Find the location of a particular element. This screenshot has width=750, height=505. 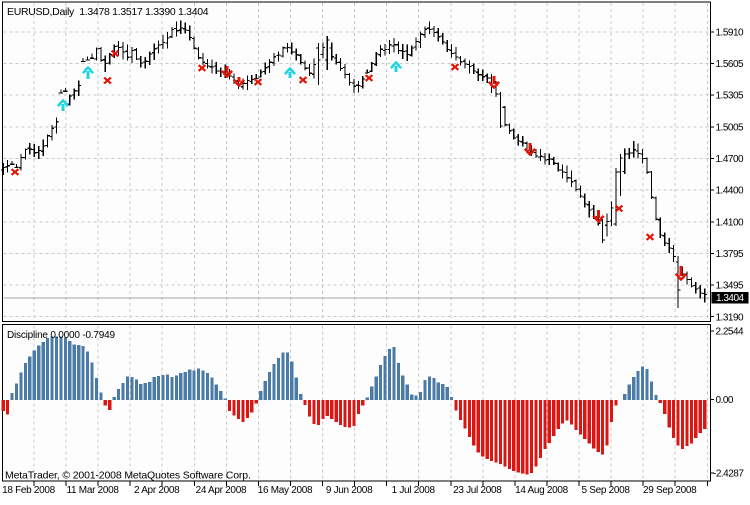

svg-text:EURUSD,Daily 1.3478 1.3517 1.: EURUSD,Daily 1.3478 1.3517 1.3390 1.3404 is located at coordinates (108, 12).